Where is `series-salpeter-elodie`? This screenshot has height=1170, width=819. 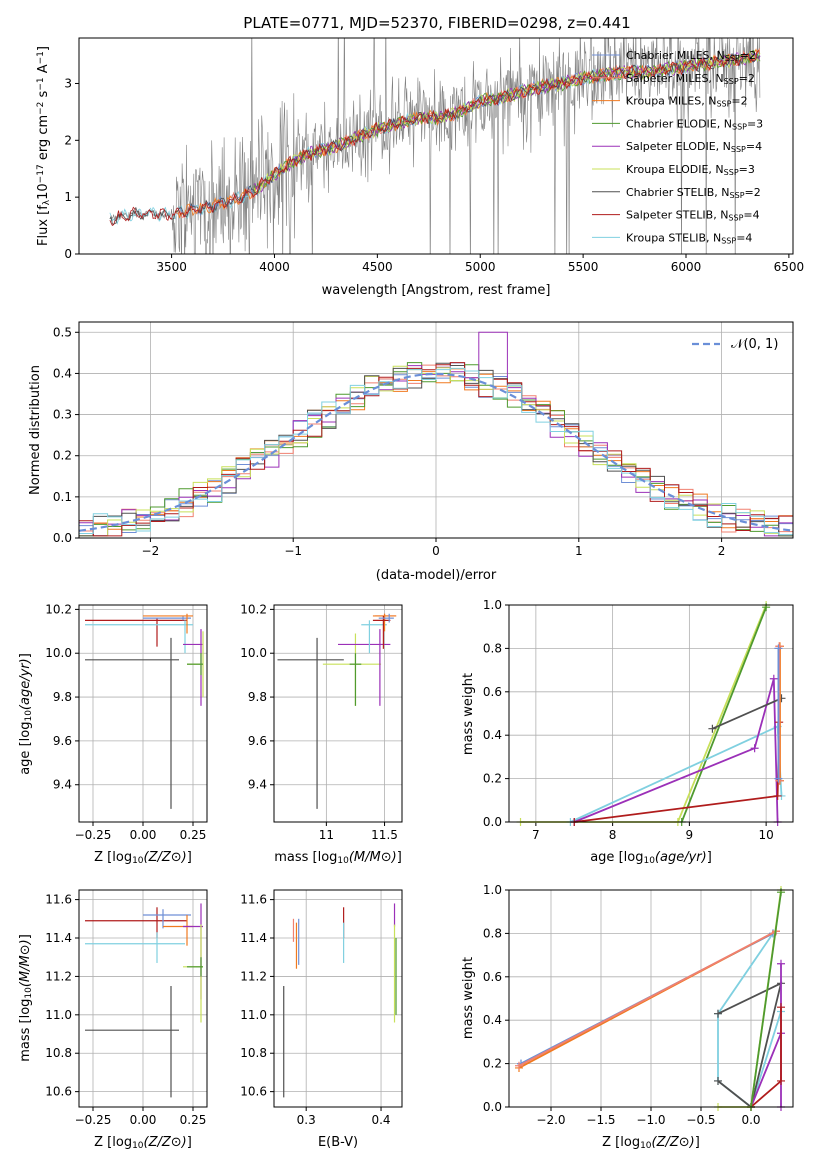 series-salpeter-elodie is located at coordinates (676, 750).